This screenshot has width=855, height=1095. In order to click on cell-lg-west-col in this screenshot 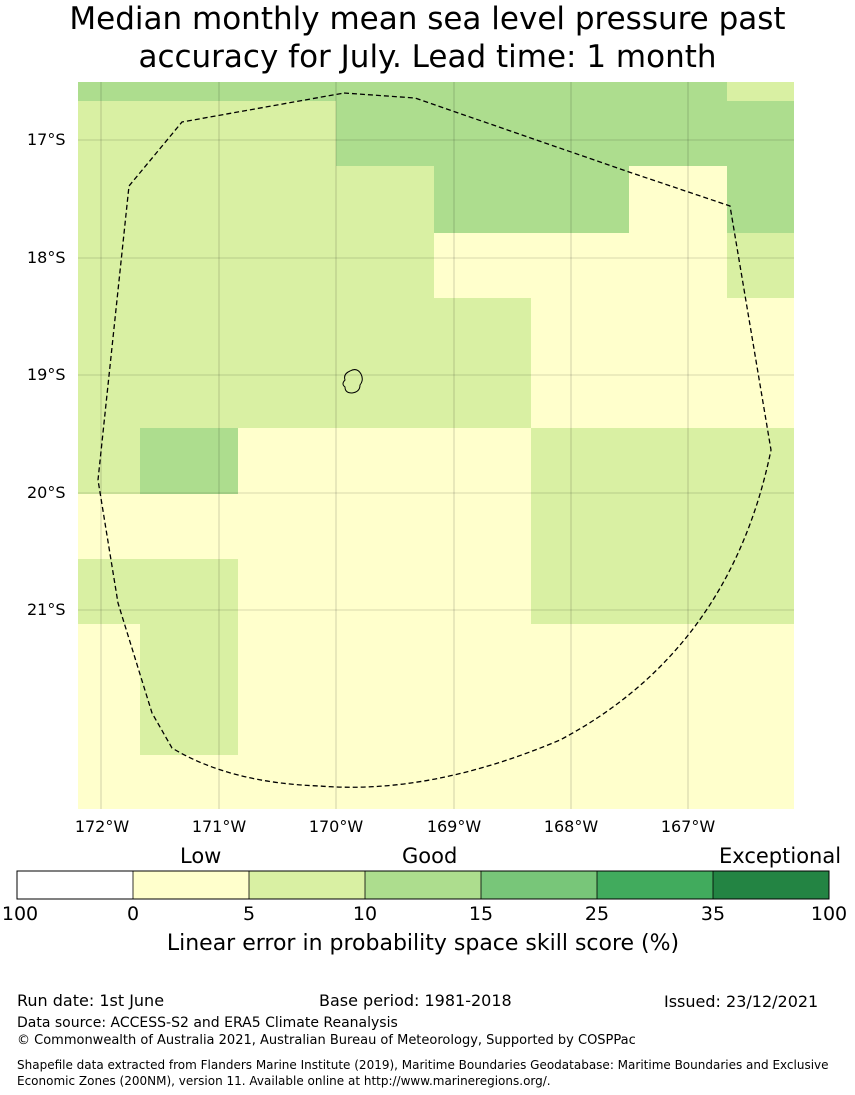, I will do `click(109, 461)`.